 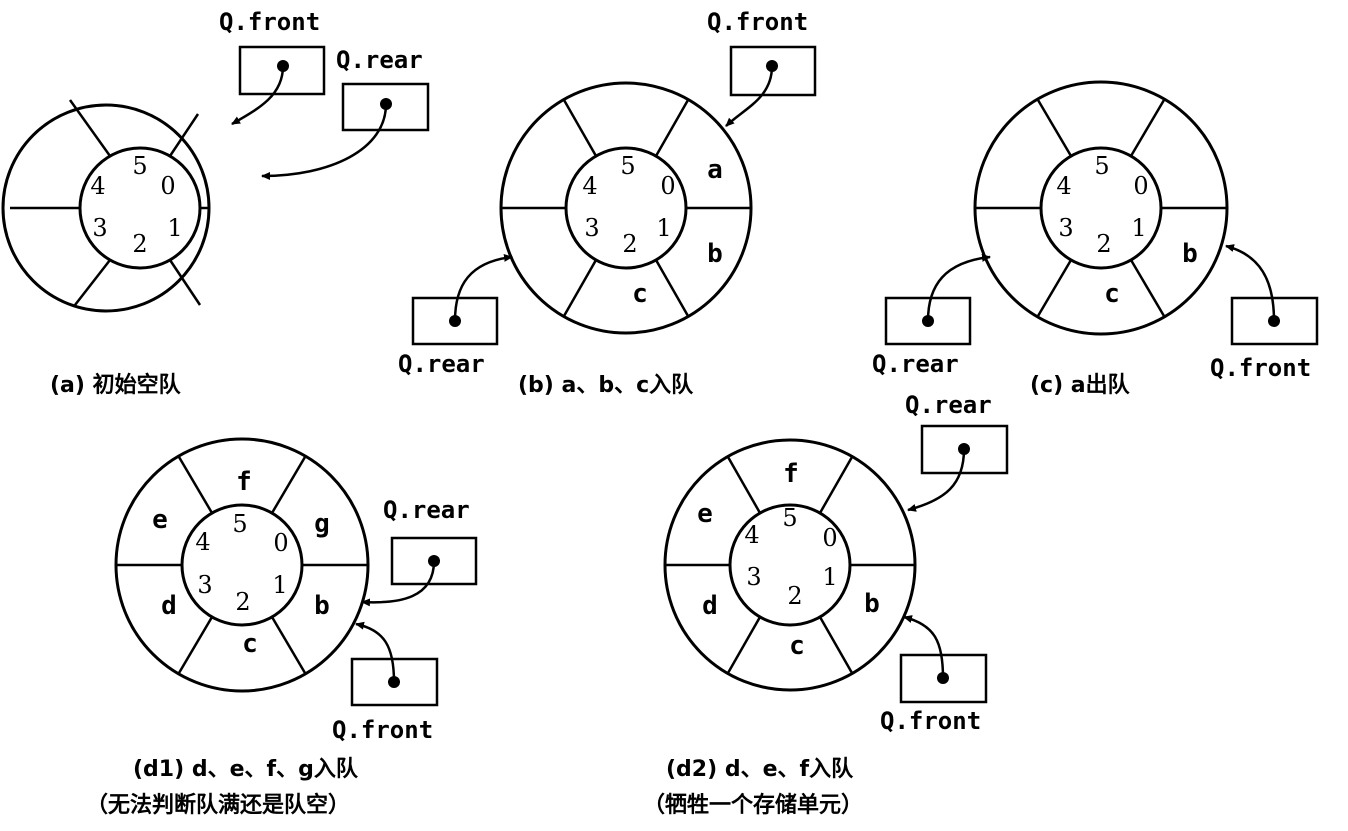 What do you see at coordinates (414, 621) in the screenshot?
I see `pointer-boxes-d1` at bounding box center [414, 621].